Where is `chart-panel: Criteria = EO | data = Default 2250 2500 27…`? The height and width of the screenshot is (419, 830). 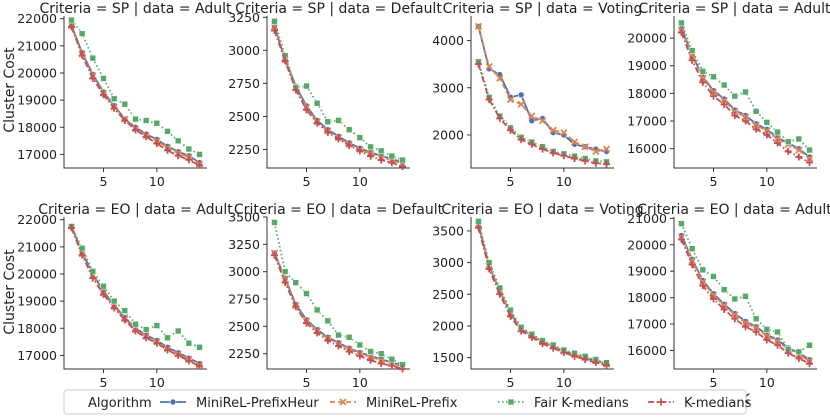
chart-panel: Criteria = EO | data = Default 2250 2500 27… is located at coordinates (335, 305).